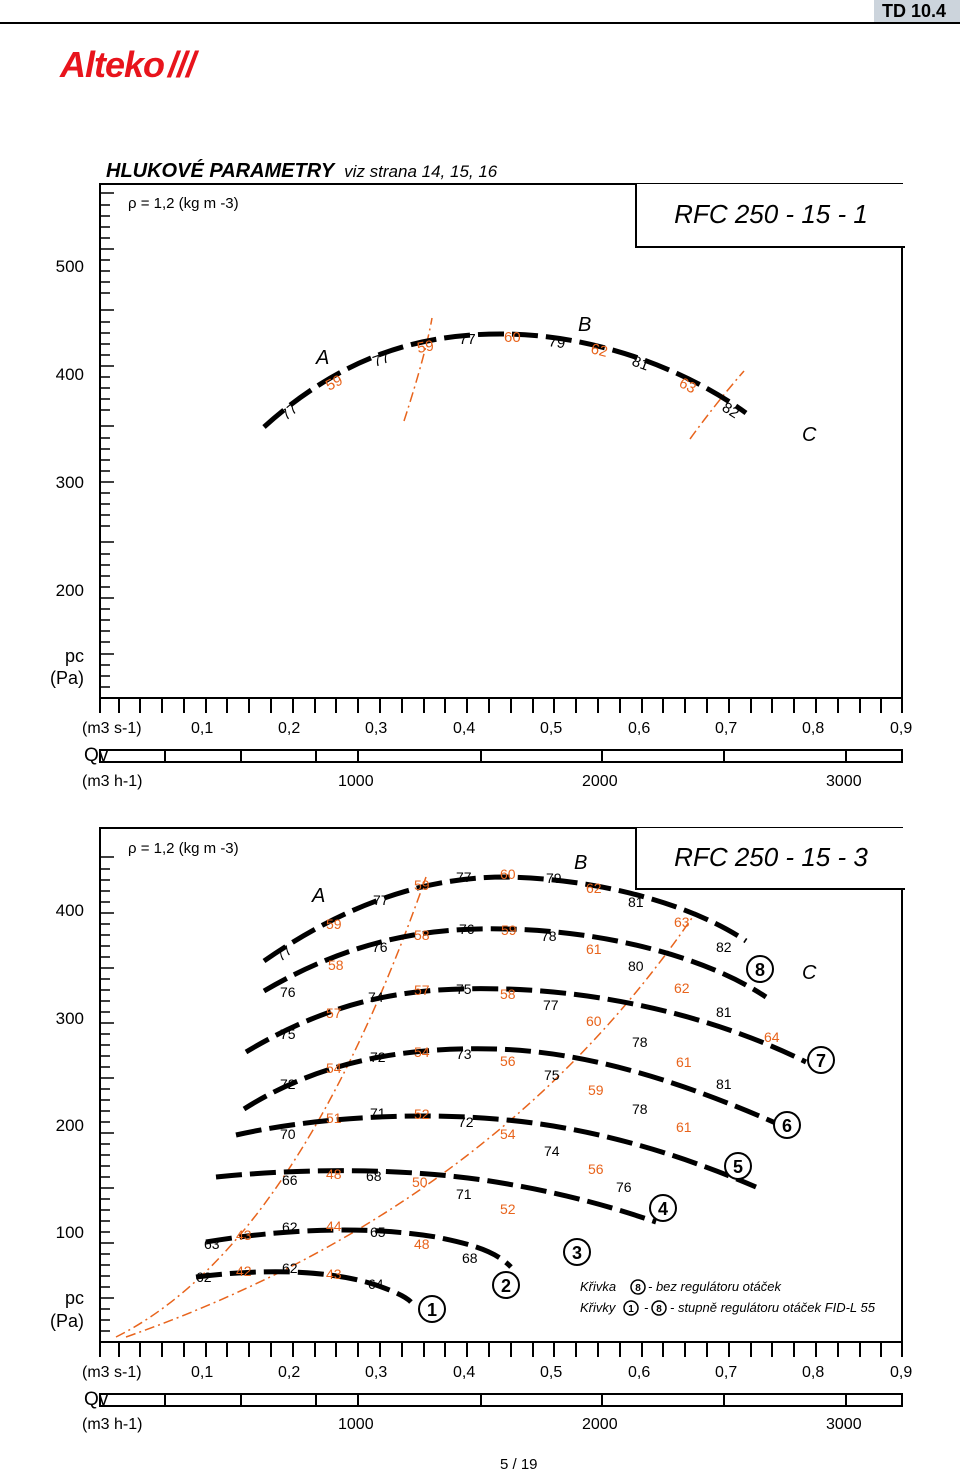  I want to click on label-orange: 64, so click(772, 1037).